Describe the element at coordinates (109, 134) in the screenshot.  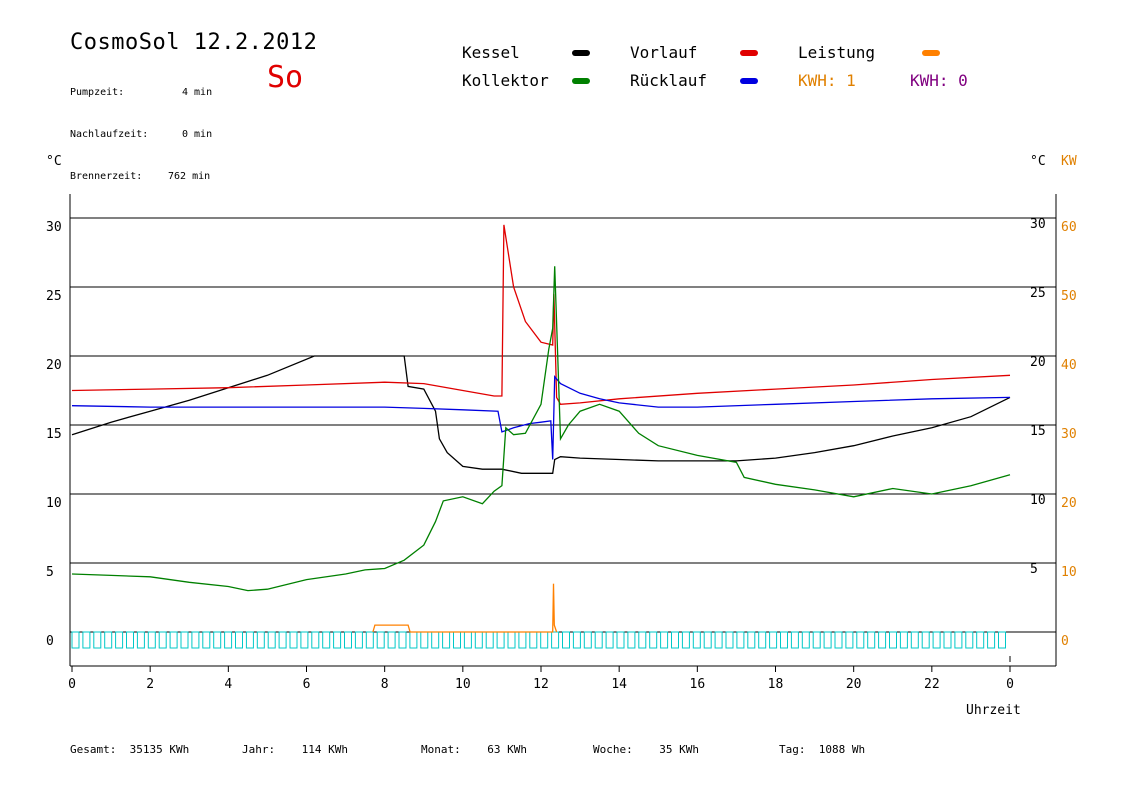
I see `nachlaufzeit-label: Nachlaufzeit:` at that location.